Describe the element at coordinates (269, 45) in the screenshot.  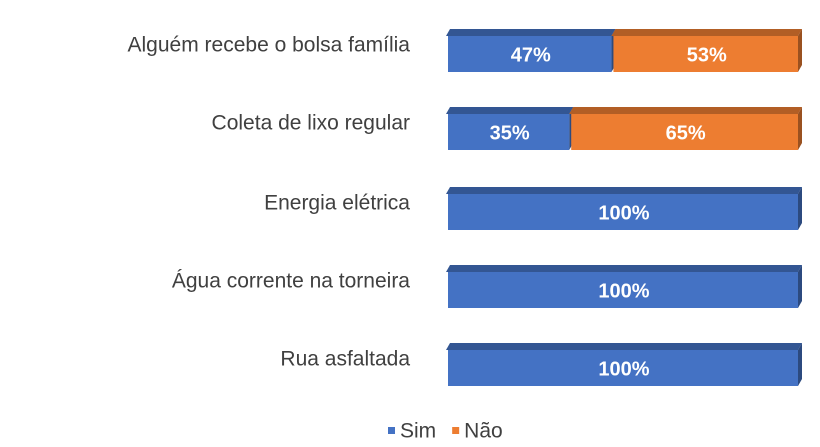
I see `category-label: Alguém recebe o bolsa família` at that location.